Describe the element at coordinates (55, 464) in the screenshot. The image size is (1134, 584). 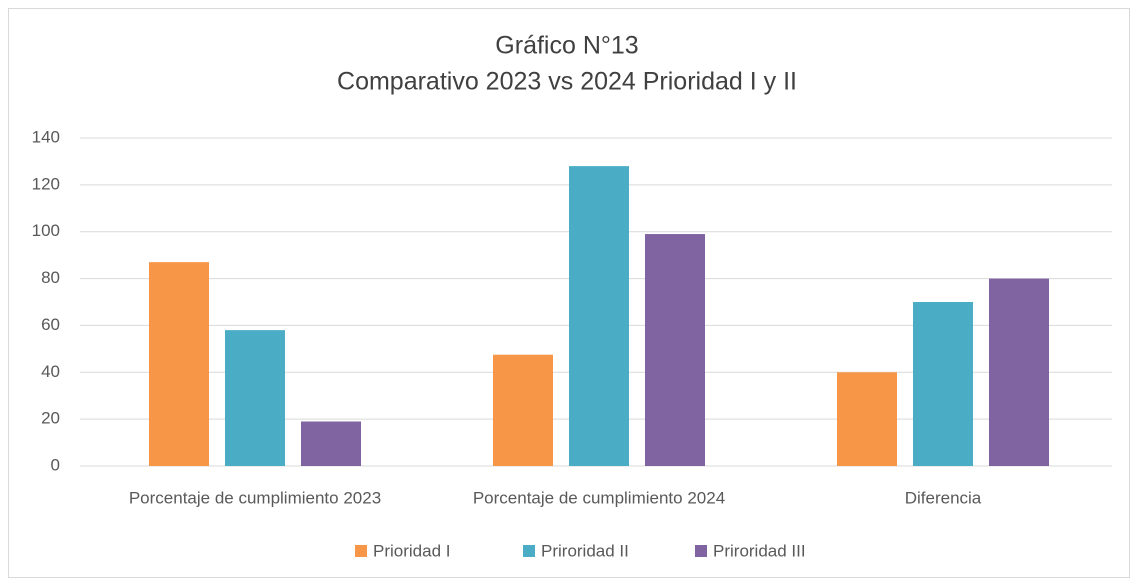
I see `y-tick-label: 0` at that location.